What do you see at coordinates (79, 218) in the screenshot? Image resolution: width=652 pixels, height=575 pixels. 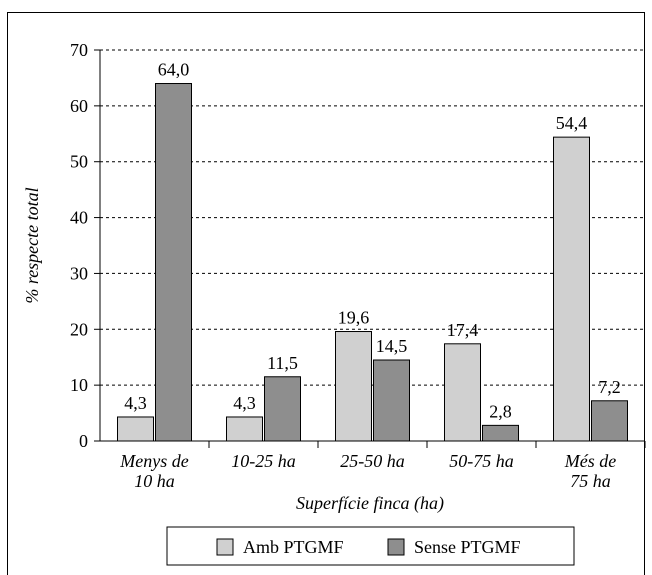 I see `y-tick-label: 40` at bounding box center [79, 218].